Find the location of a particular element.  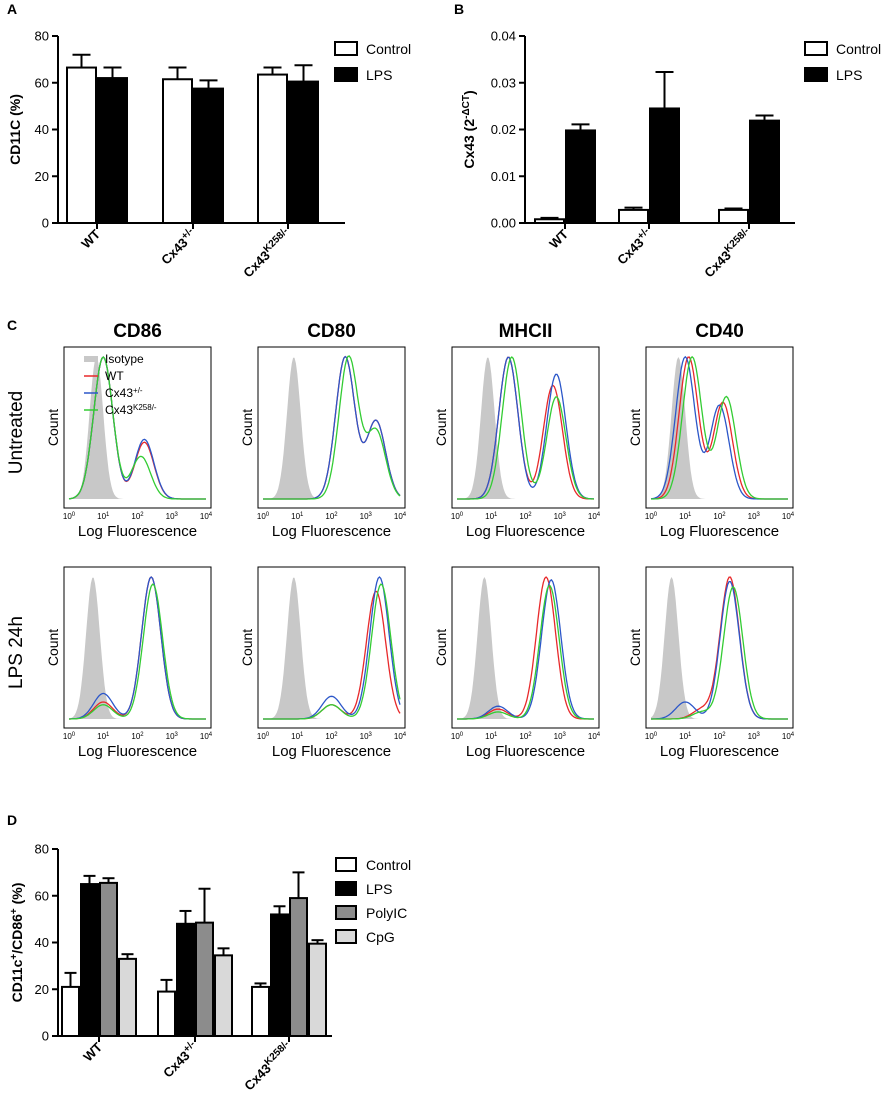

bar-cpg is located at coordinates (127, 997).